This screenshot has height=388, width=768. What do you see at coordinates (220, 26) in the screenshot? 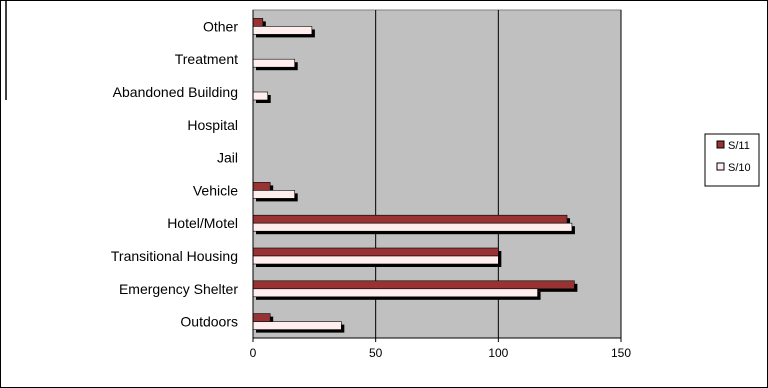
I see `category-label: Other` at bounding box center [220, 26].